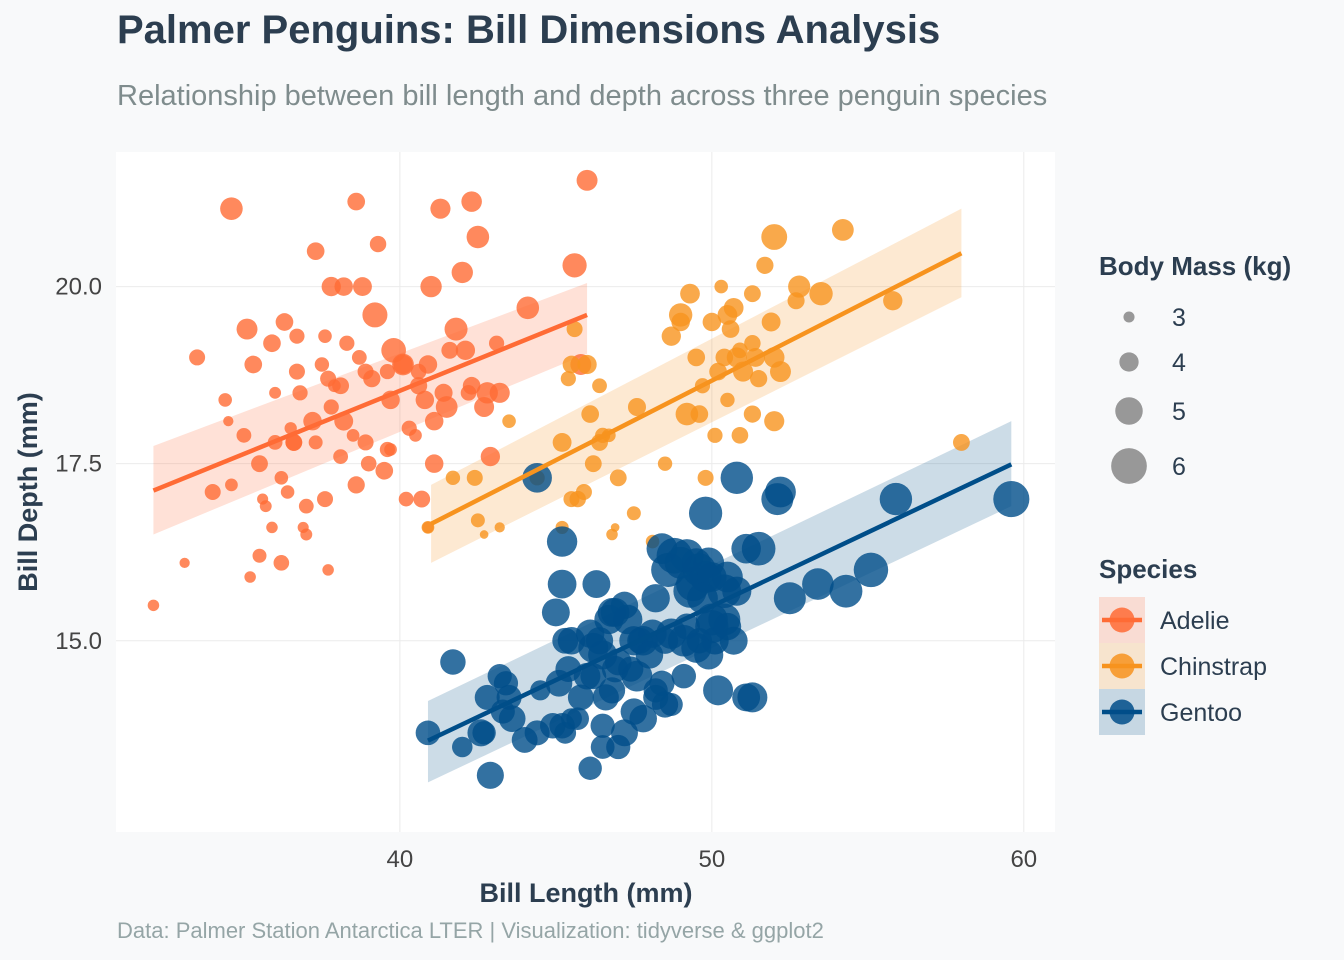 The image size is (1344, 960). Describe the element at coordinates (1195, 621) in the screenshot. I see `species-legend-label: Adelie` at that location.